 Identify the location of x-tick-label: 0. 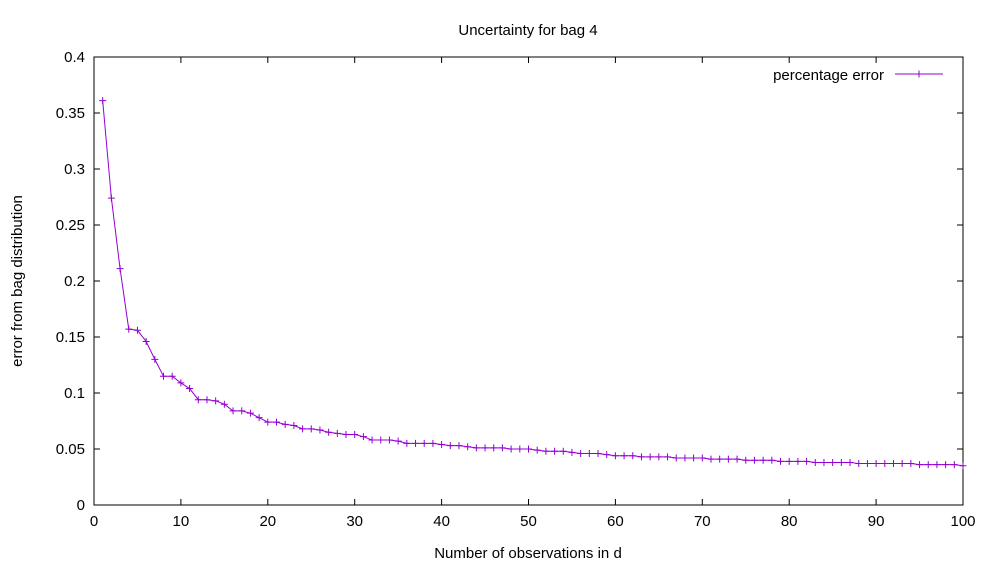
(94, 521).